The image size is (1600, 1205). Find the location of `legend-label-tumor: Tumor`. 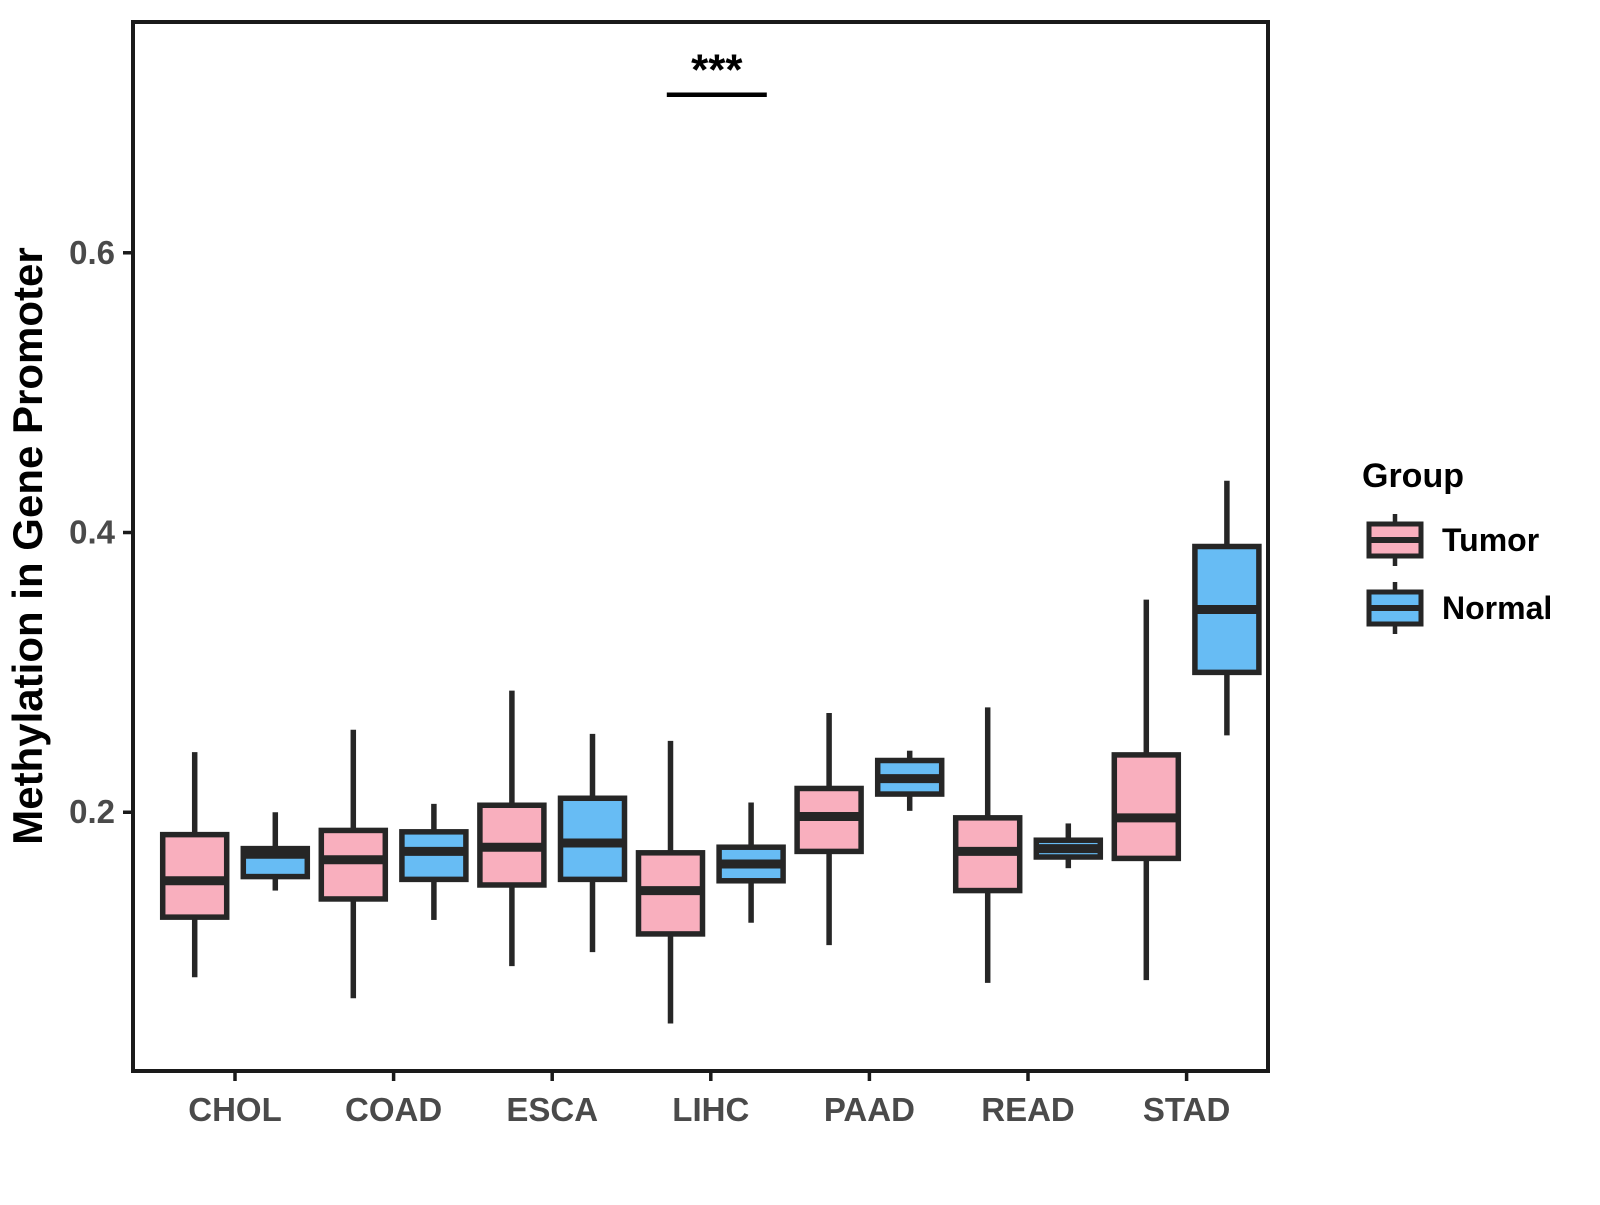

legend-label-tumor: Tumor is located at coordinates (1490, 540).